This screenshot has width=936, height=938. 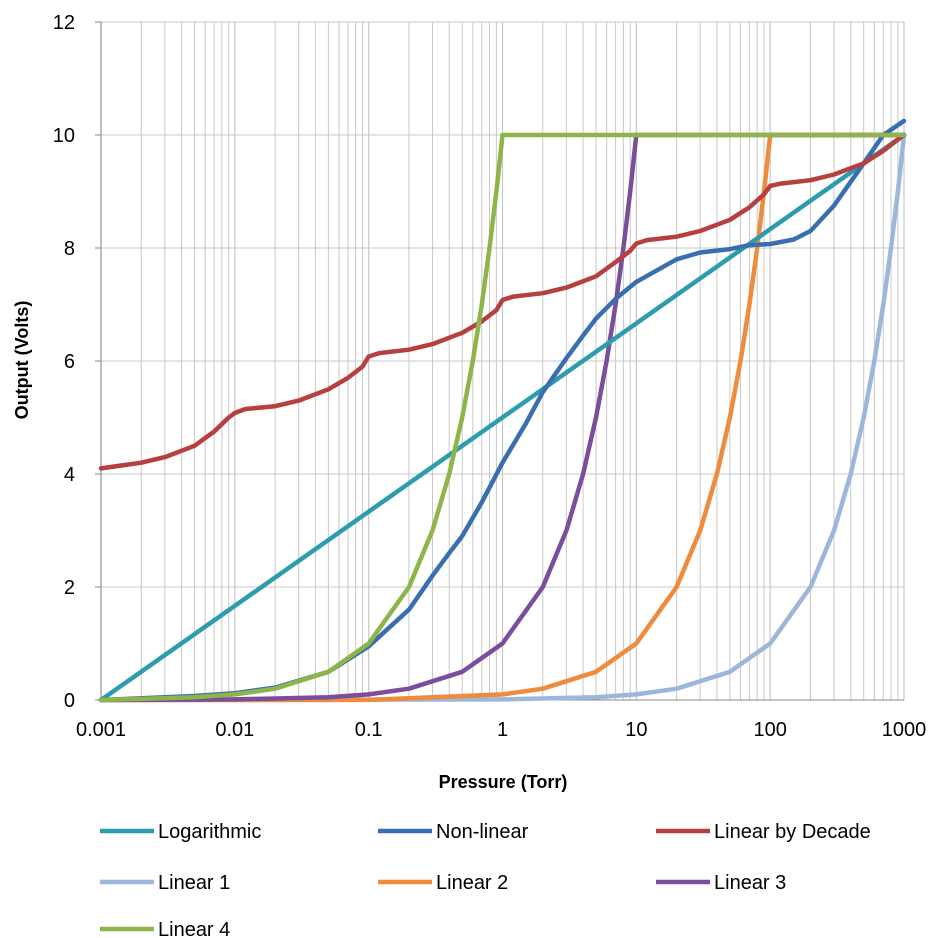 I want to click on legend-label: Logarithmic, so click(x=209, y=832).